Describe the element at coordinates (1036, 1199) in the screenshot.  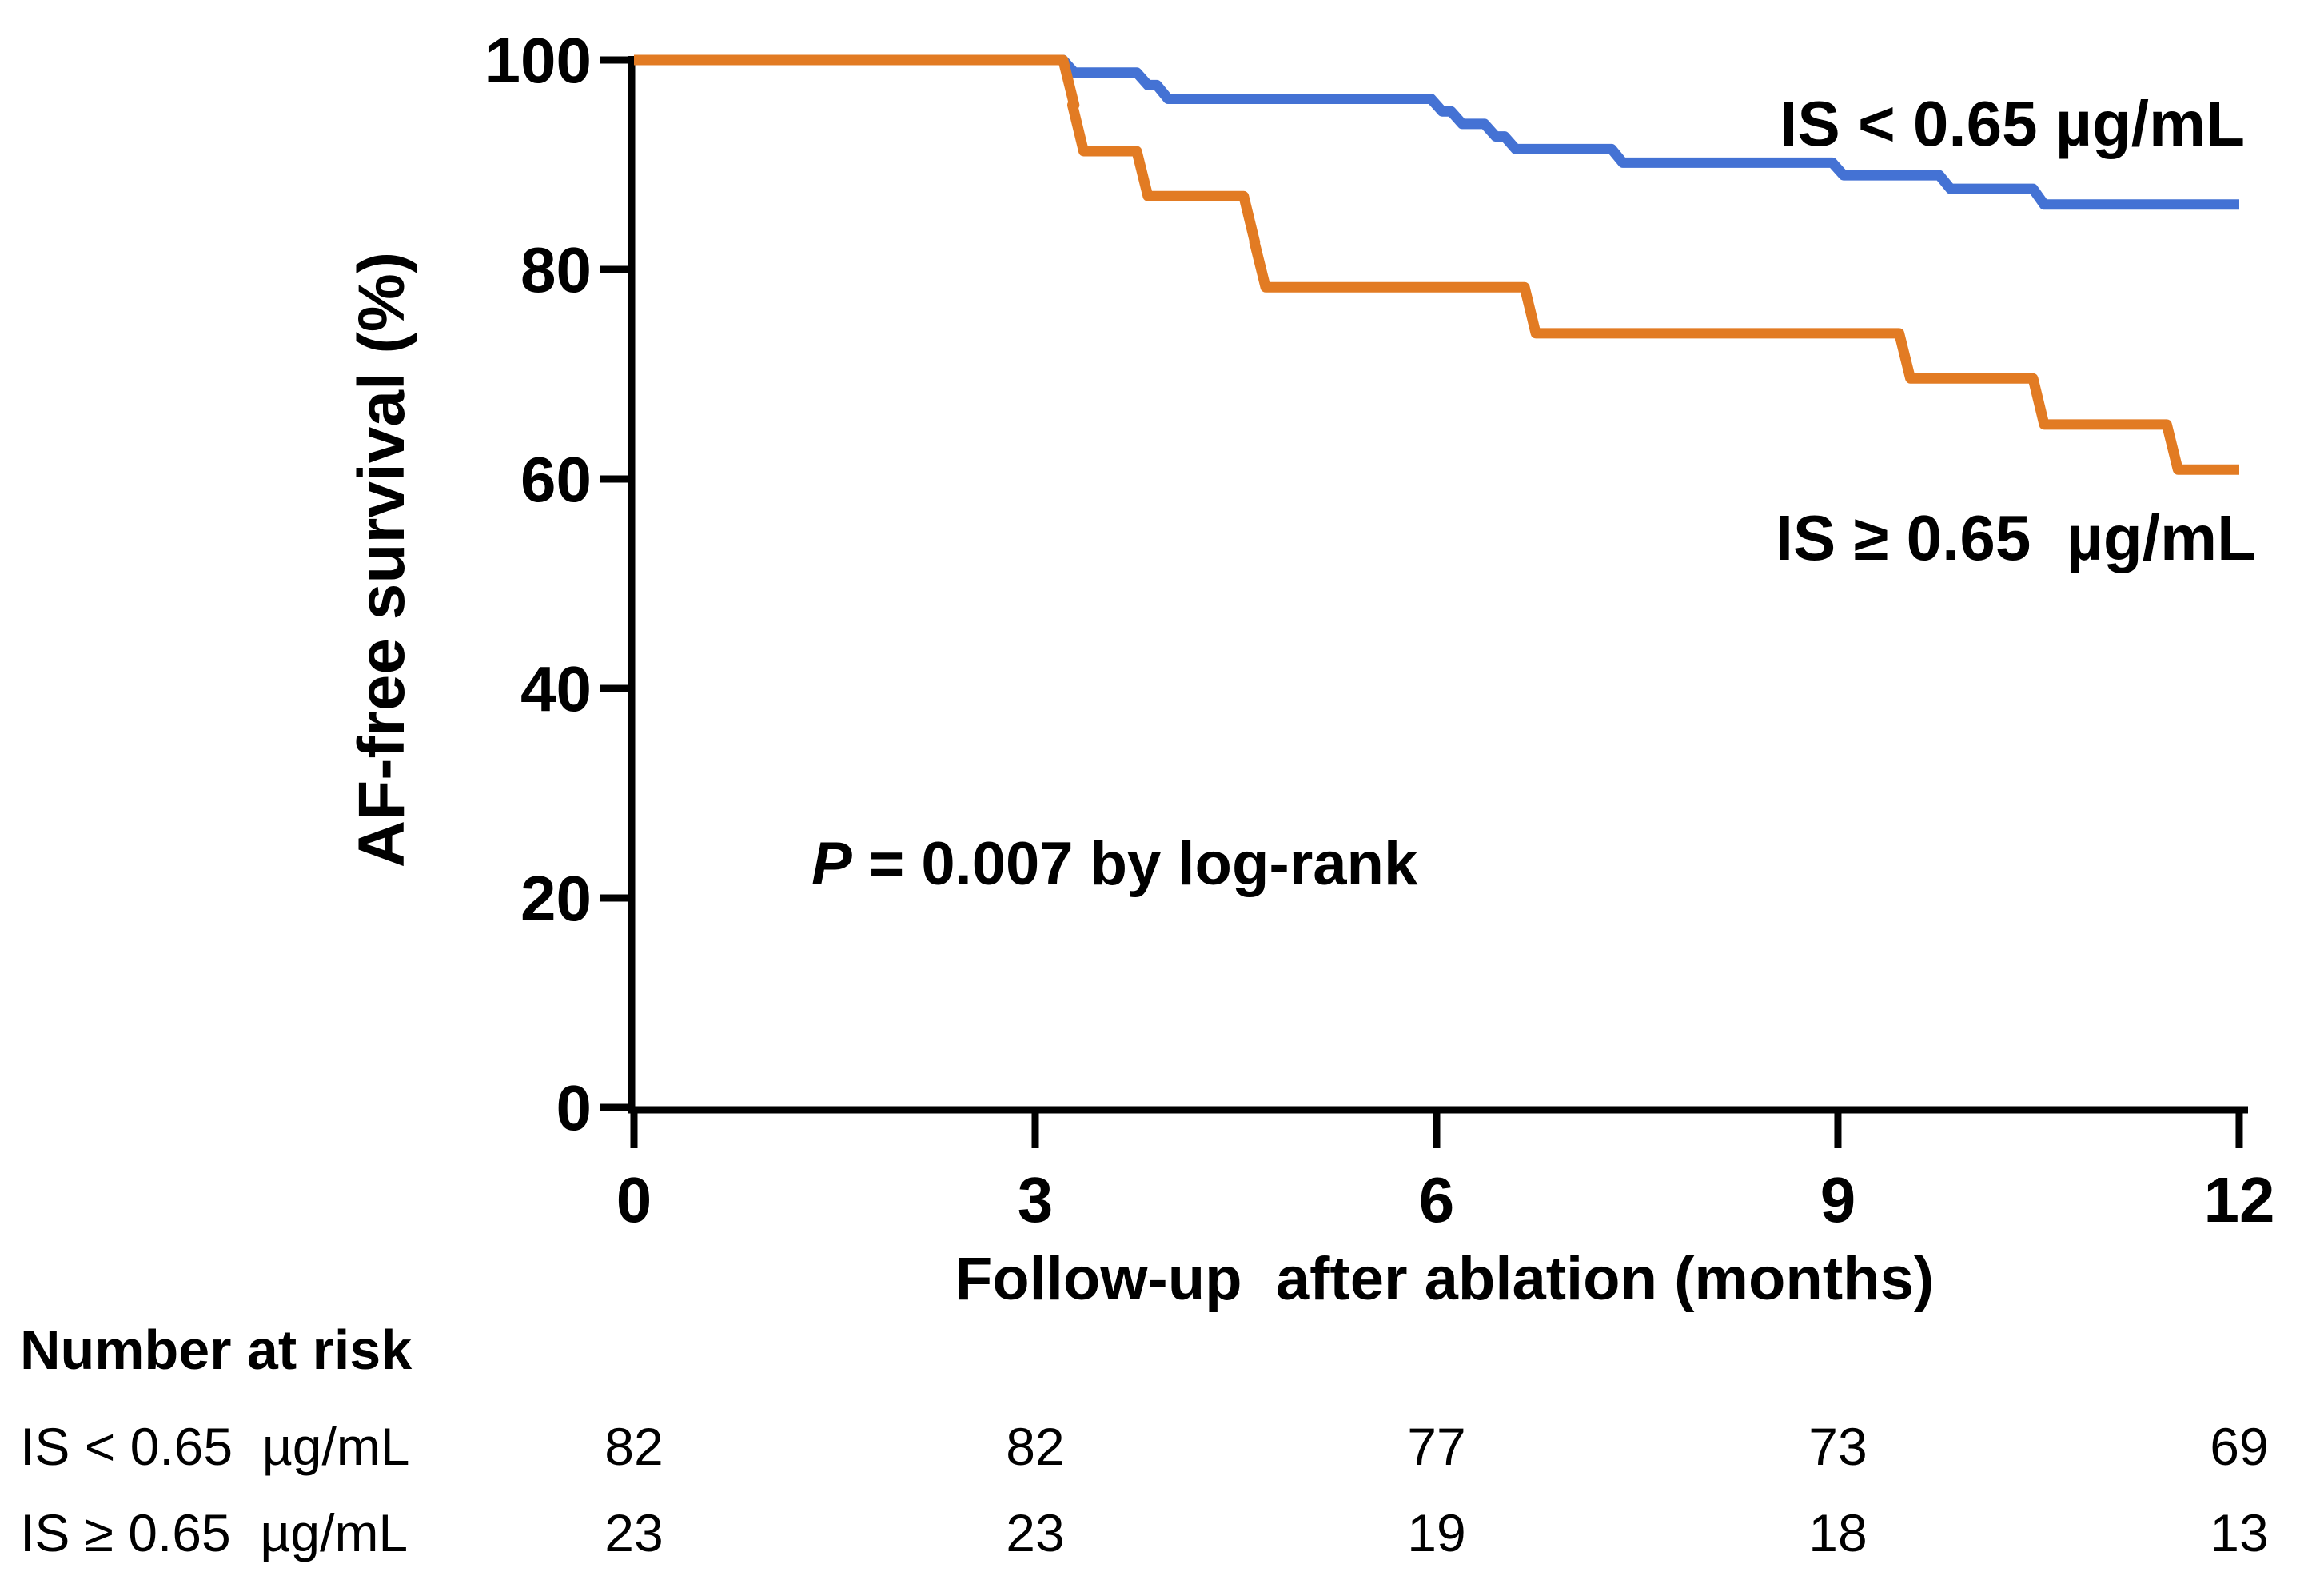
I see `x-tick-label: 3` at that location.